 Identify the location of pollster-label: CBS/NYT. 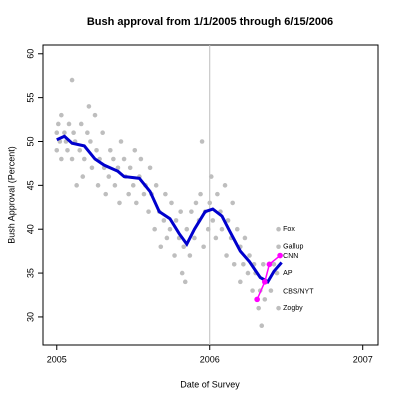
(298, 291).